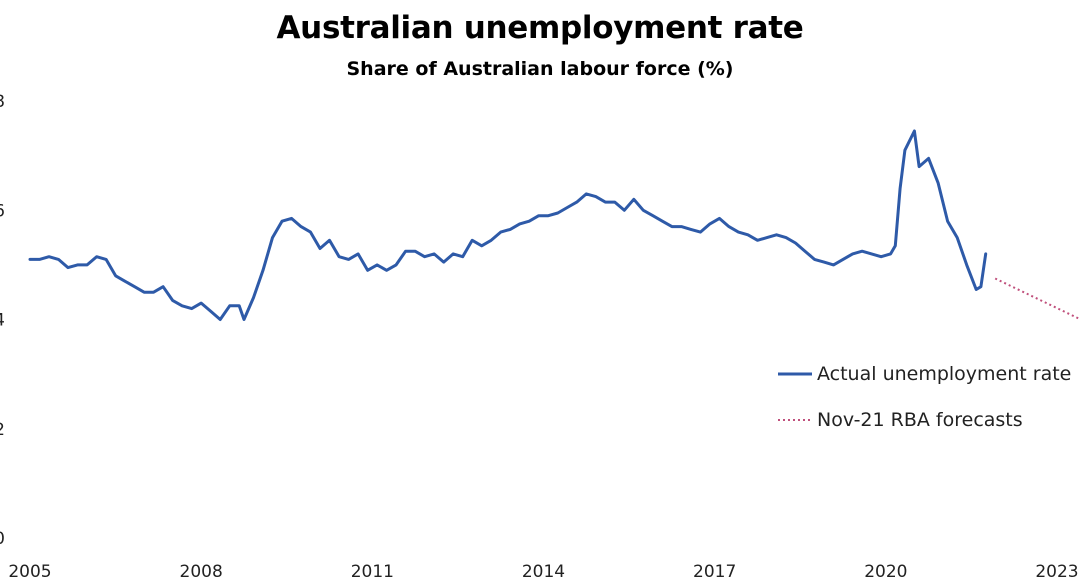  Describe the element at coordinates (714, 572) in the screenshot. I see `x-tick-label: 2017` at that location.